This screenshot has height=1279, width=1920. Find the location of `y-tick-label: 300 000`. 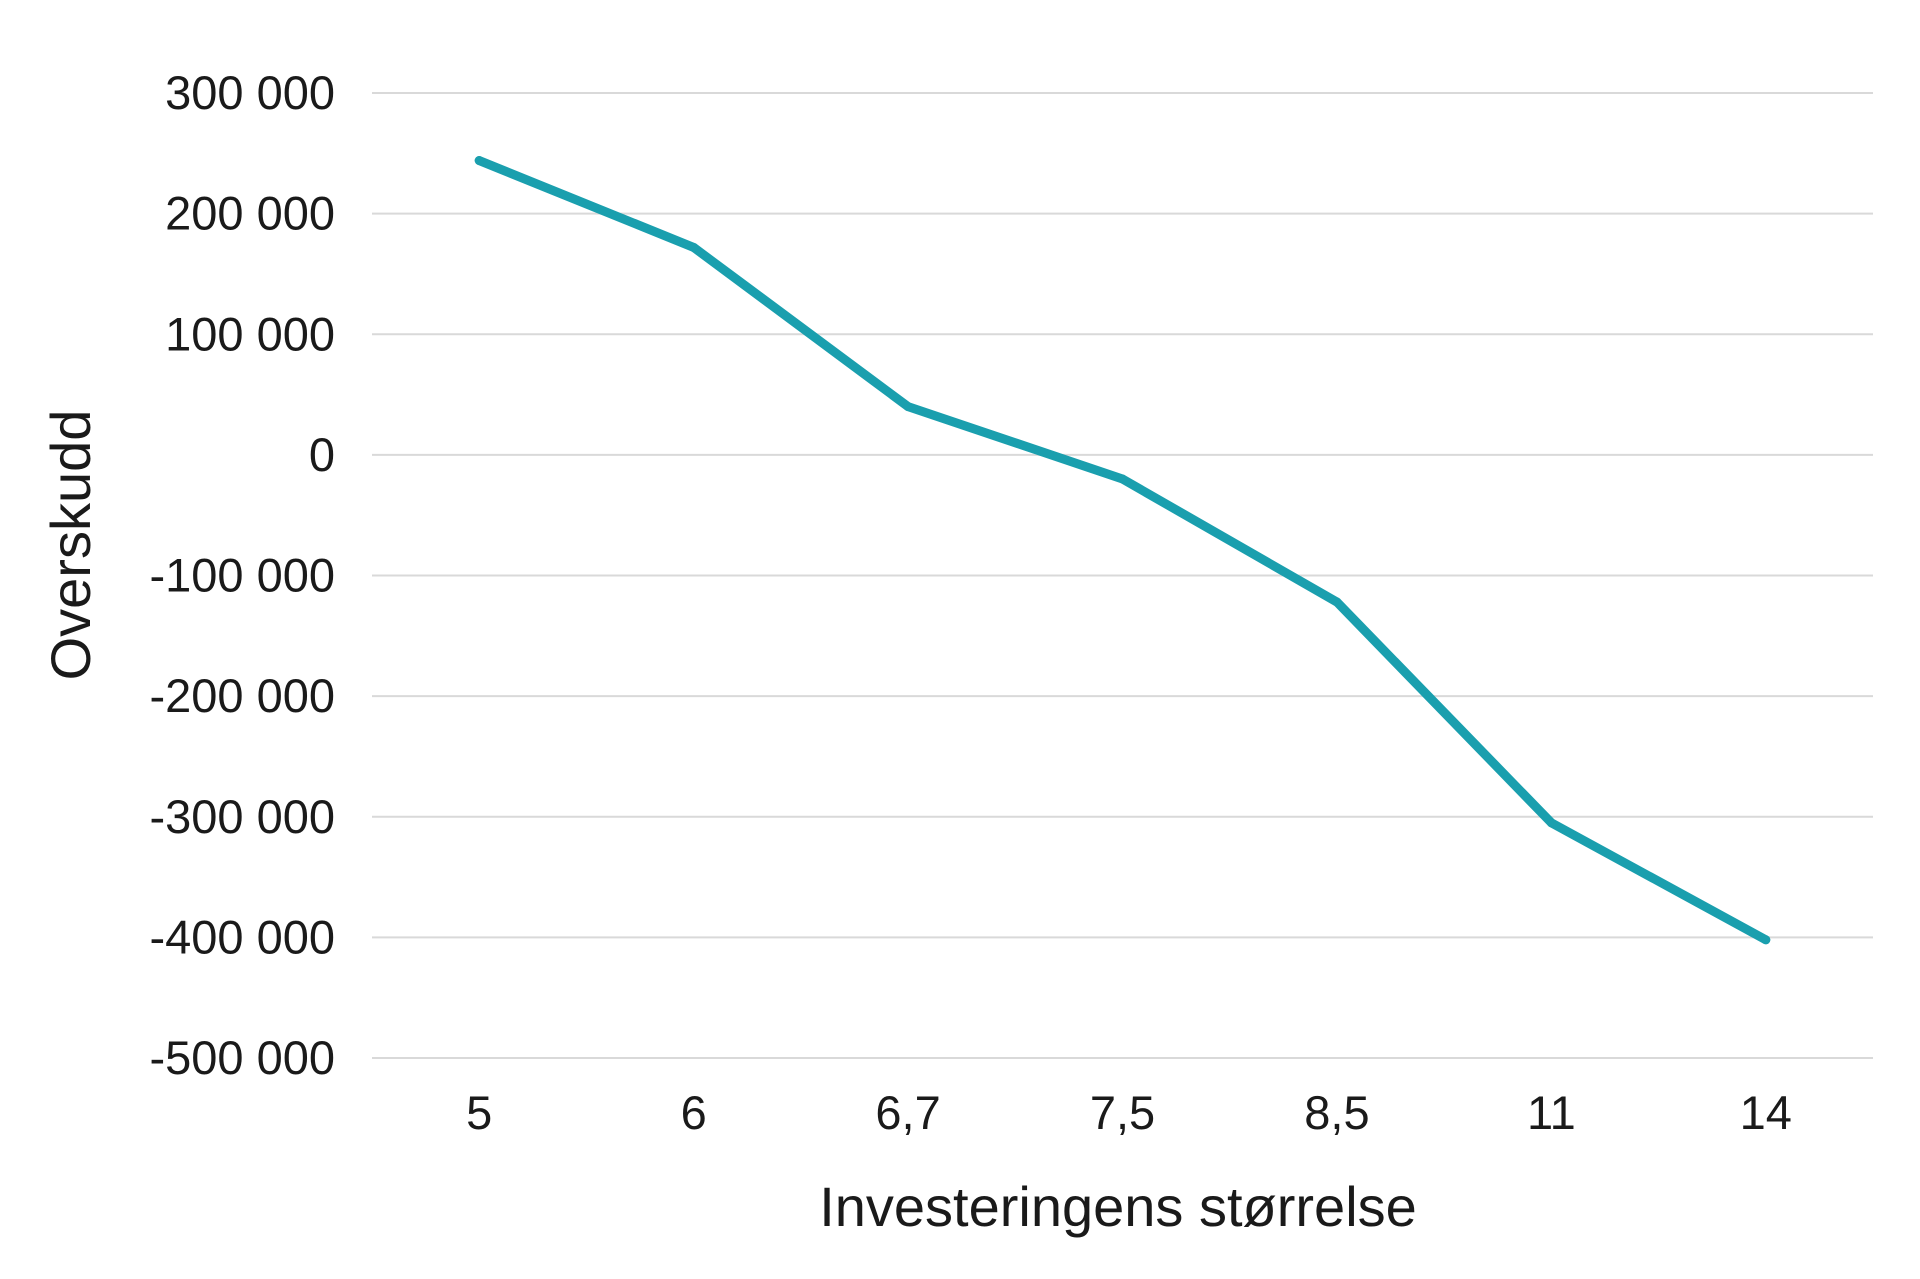

y-tick-label: 300 000 is located at coordinates (250, 92).